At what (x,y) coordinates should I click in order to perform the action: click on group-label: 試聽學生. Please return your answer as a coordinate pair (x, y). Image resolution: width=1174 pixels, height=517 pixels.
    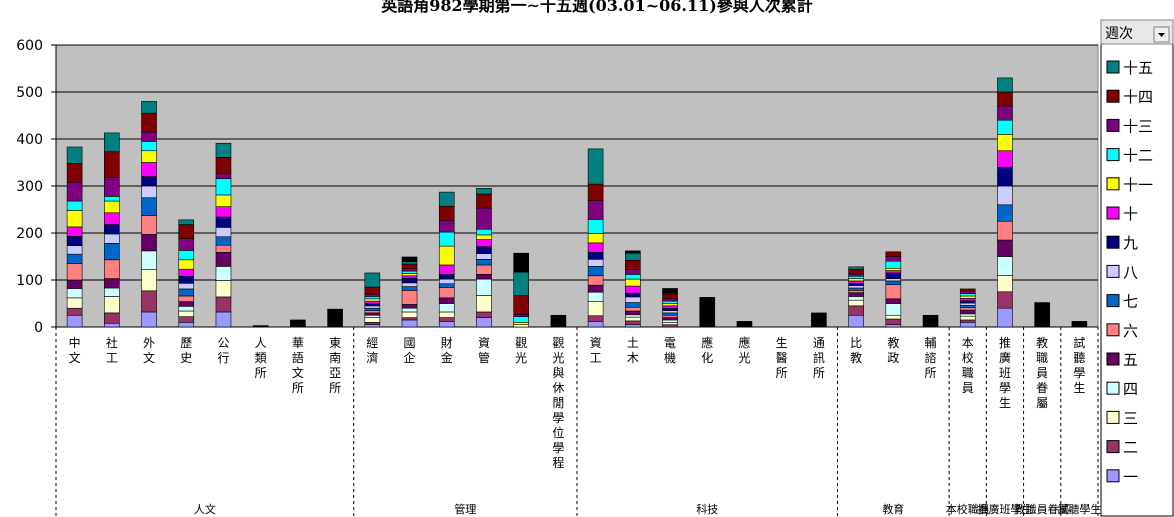
    Looking at the image, I should click on (1079, 509).